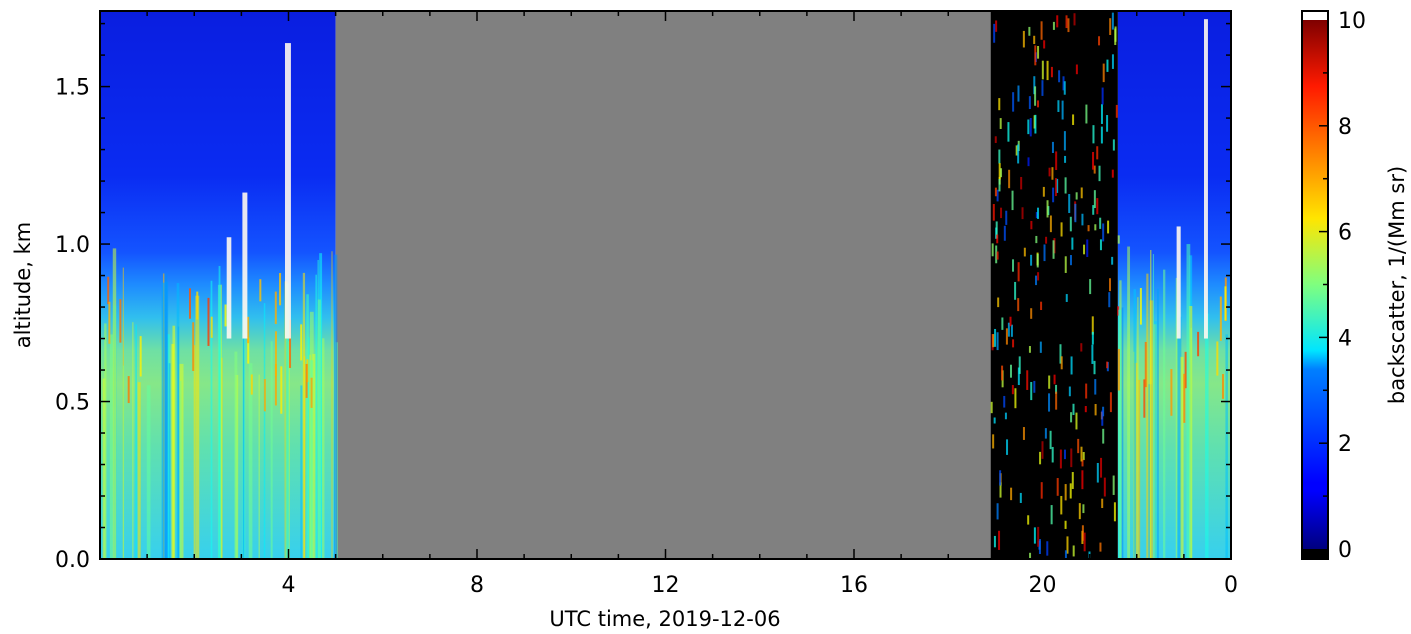 This screenshot has height=634, width=1411. I want to click on x-axis-label: UTC time, 2019-12-06, so click(664, 619).